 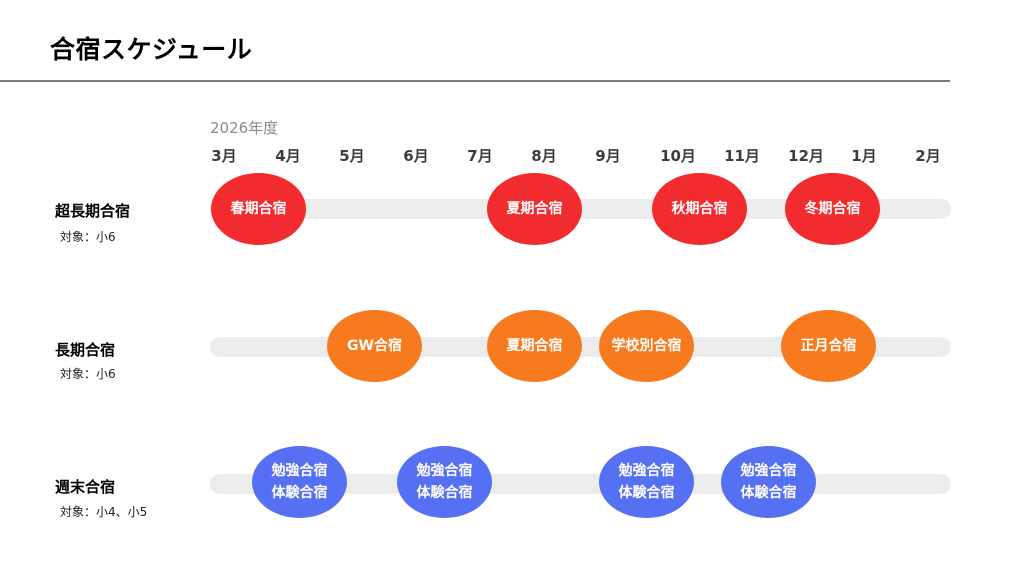 I want to click on camp-event-bubble: 春期合宿, so click(x=258, y=209).